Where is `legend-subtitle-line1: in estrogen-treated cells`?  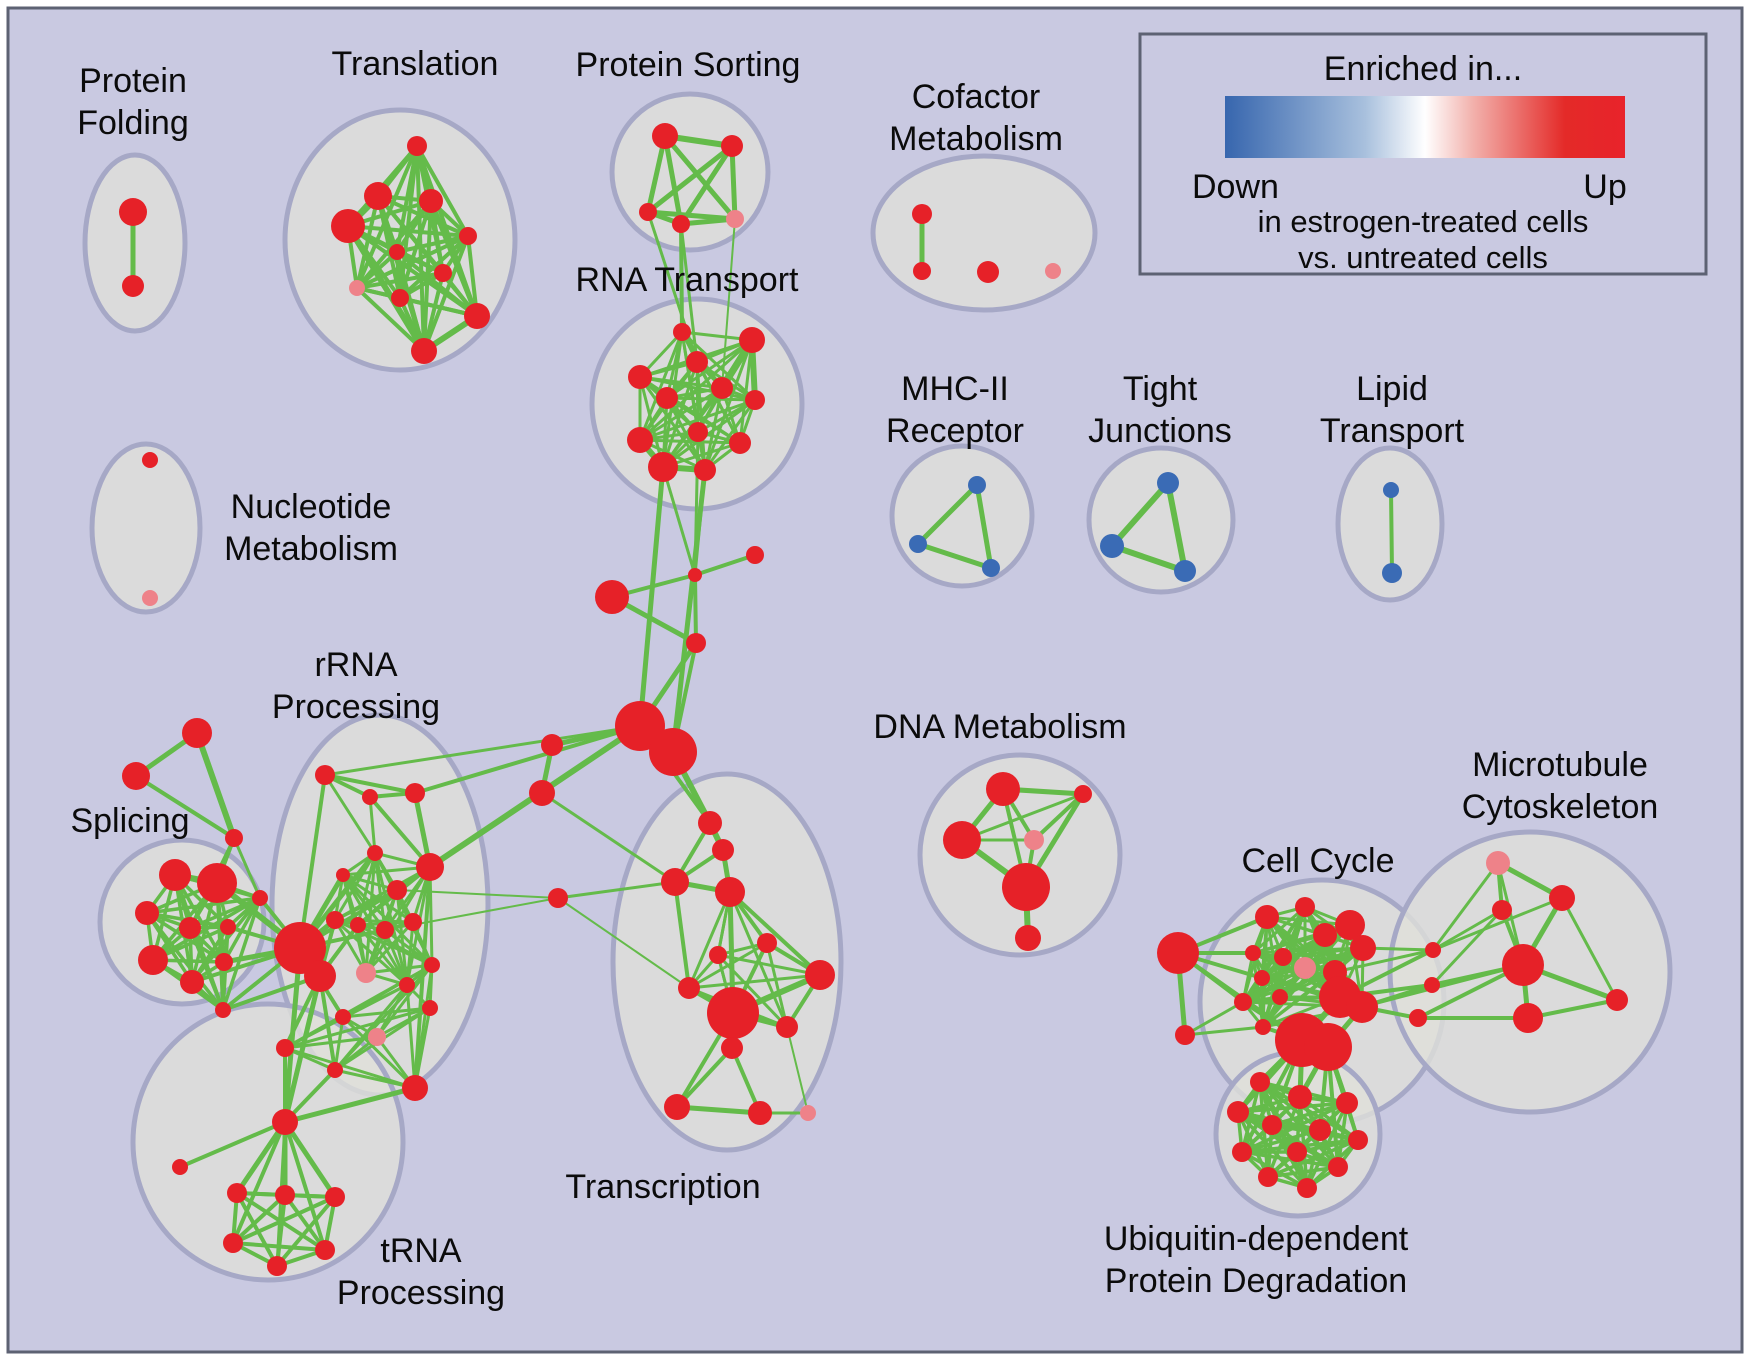 legend-subtitle-line1: in estrogen-treated cells is located at coordinates (1423, 221).